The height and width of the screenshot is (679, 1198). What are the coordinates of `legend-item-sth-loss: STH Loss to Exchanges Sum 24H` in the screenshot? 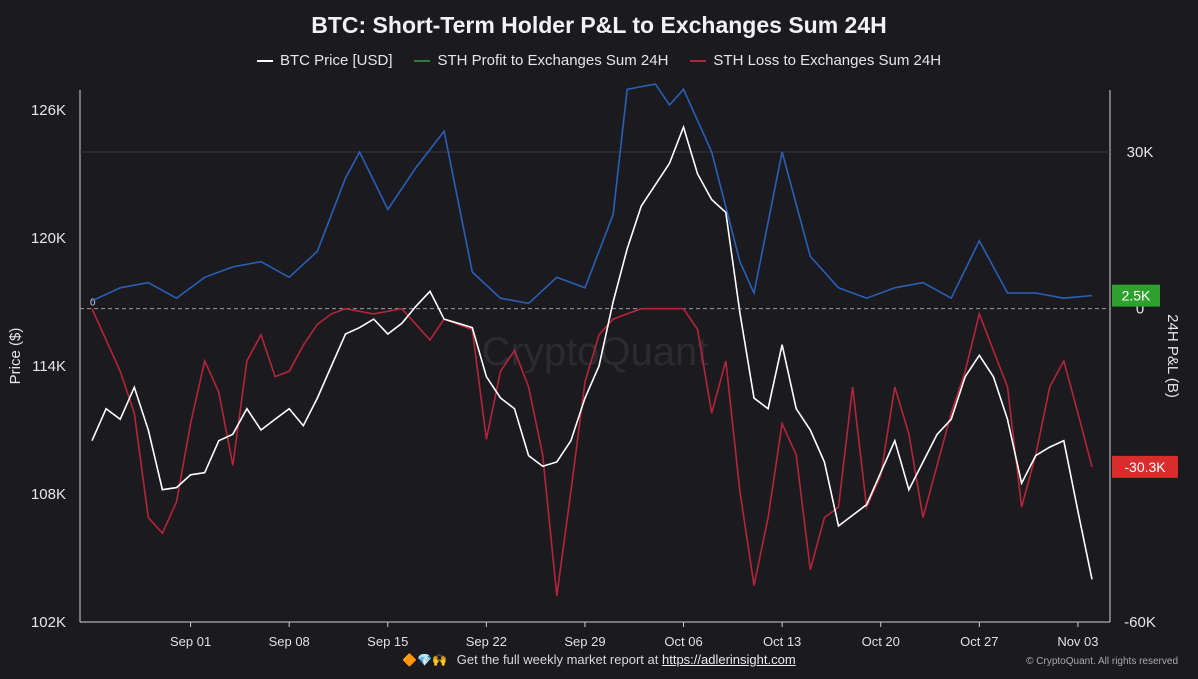 It's located at (815, 60).